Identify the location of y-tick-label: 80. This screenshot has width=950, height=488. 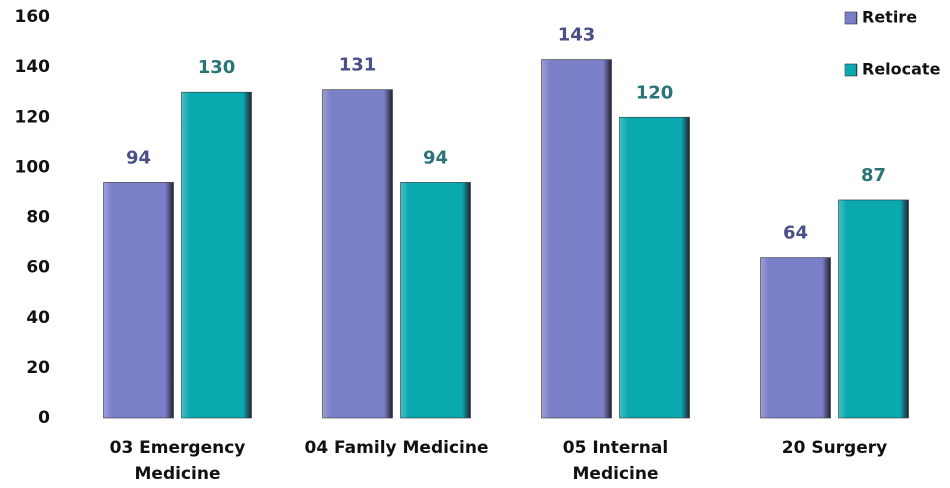
(38, 218).